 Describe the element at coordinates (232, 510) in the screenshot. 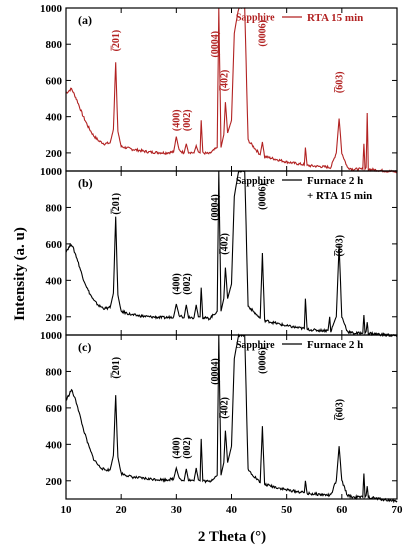

I see `x-tick-label: 40` at that location.